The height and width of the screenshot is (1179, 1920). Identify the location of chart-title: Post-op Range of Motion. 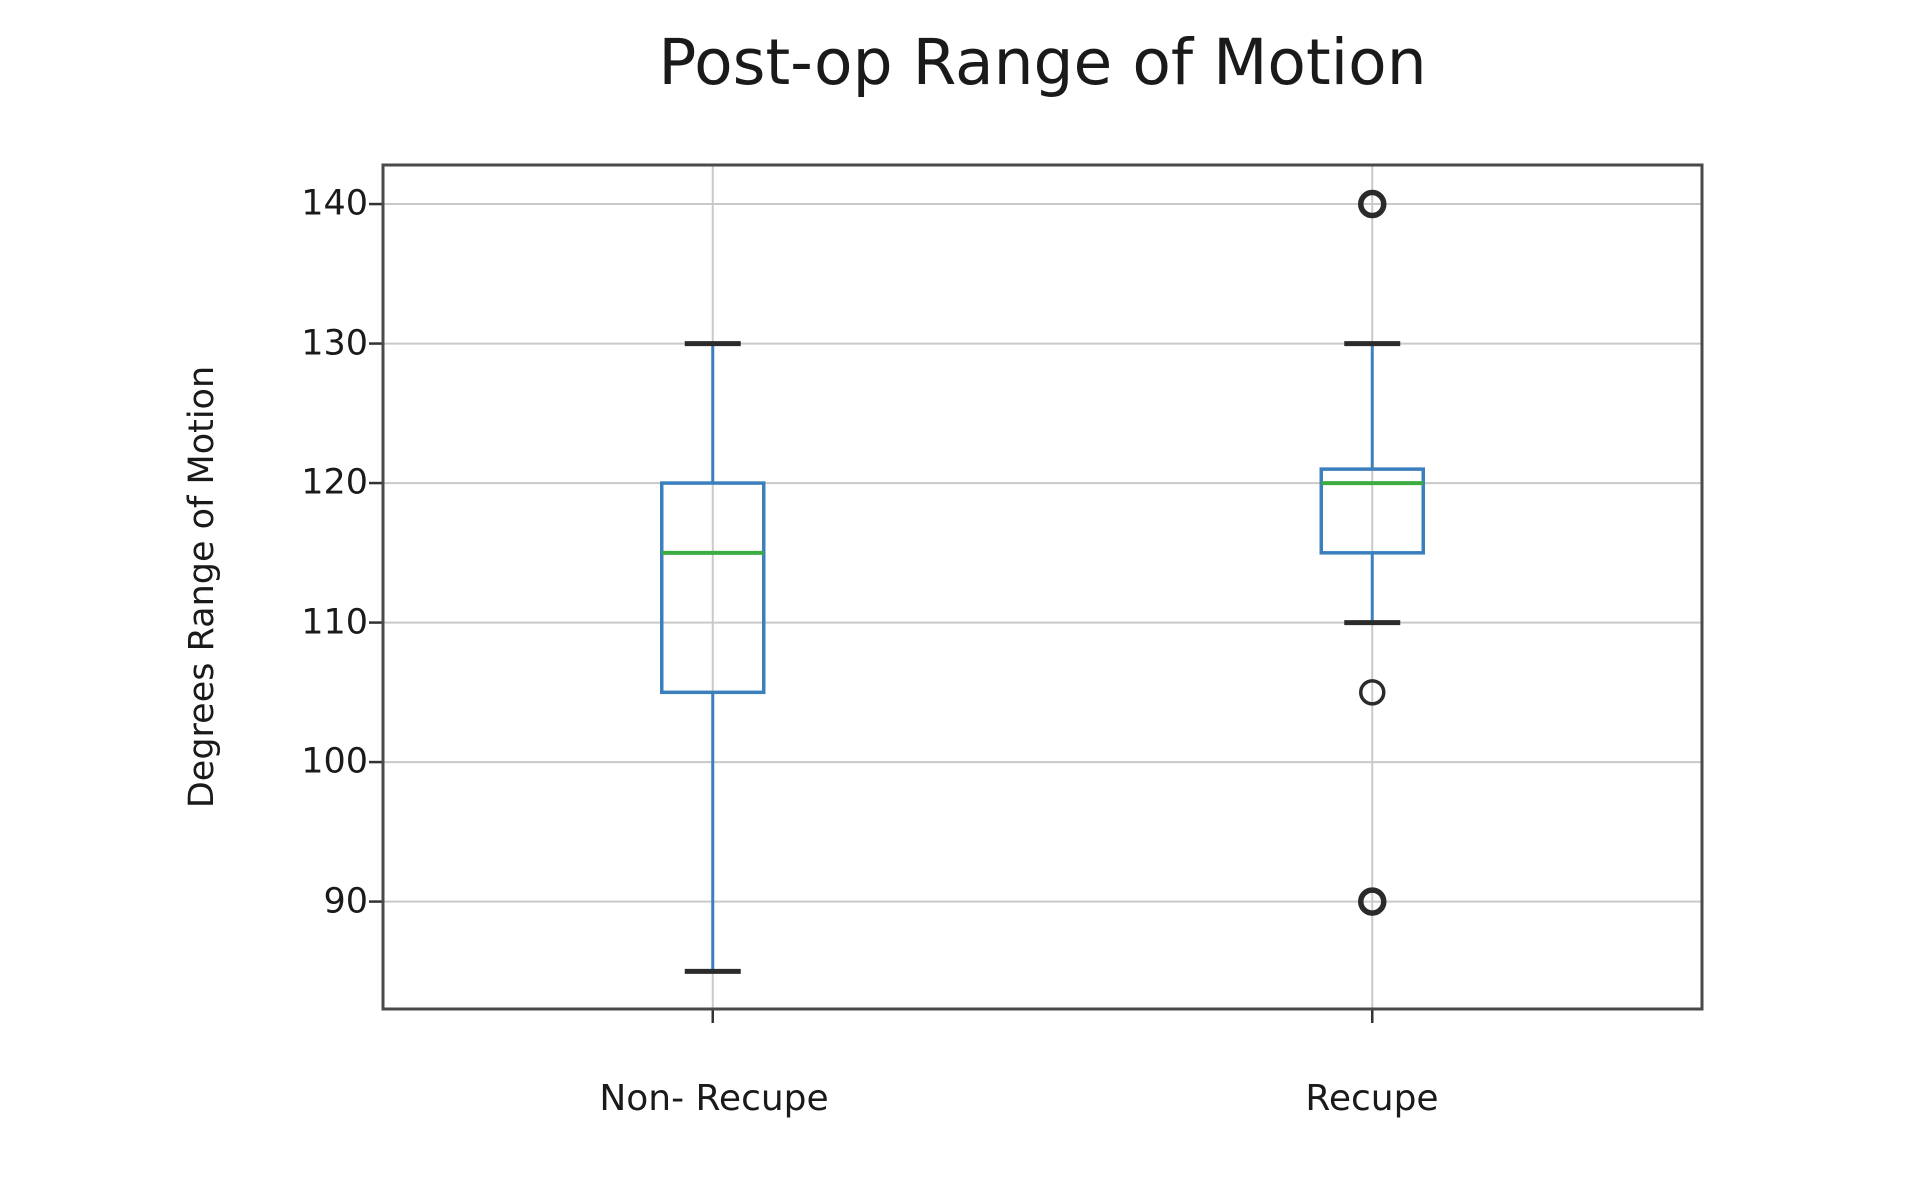
(1042, 62).